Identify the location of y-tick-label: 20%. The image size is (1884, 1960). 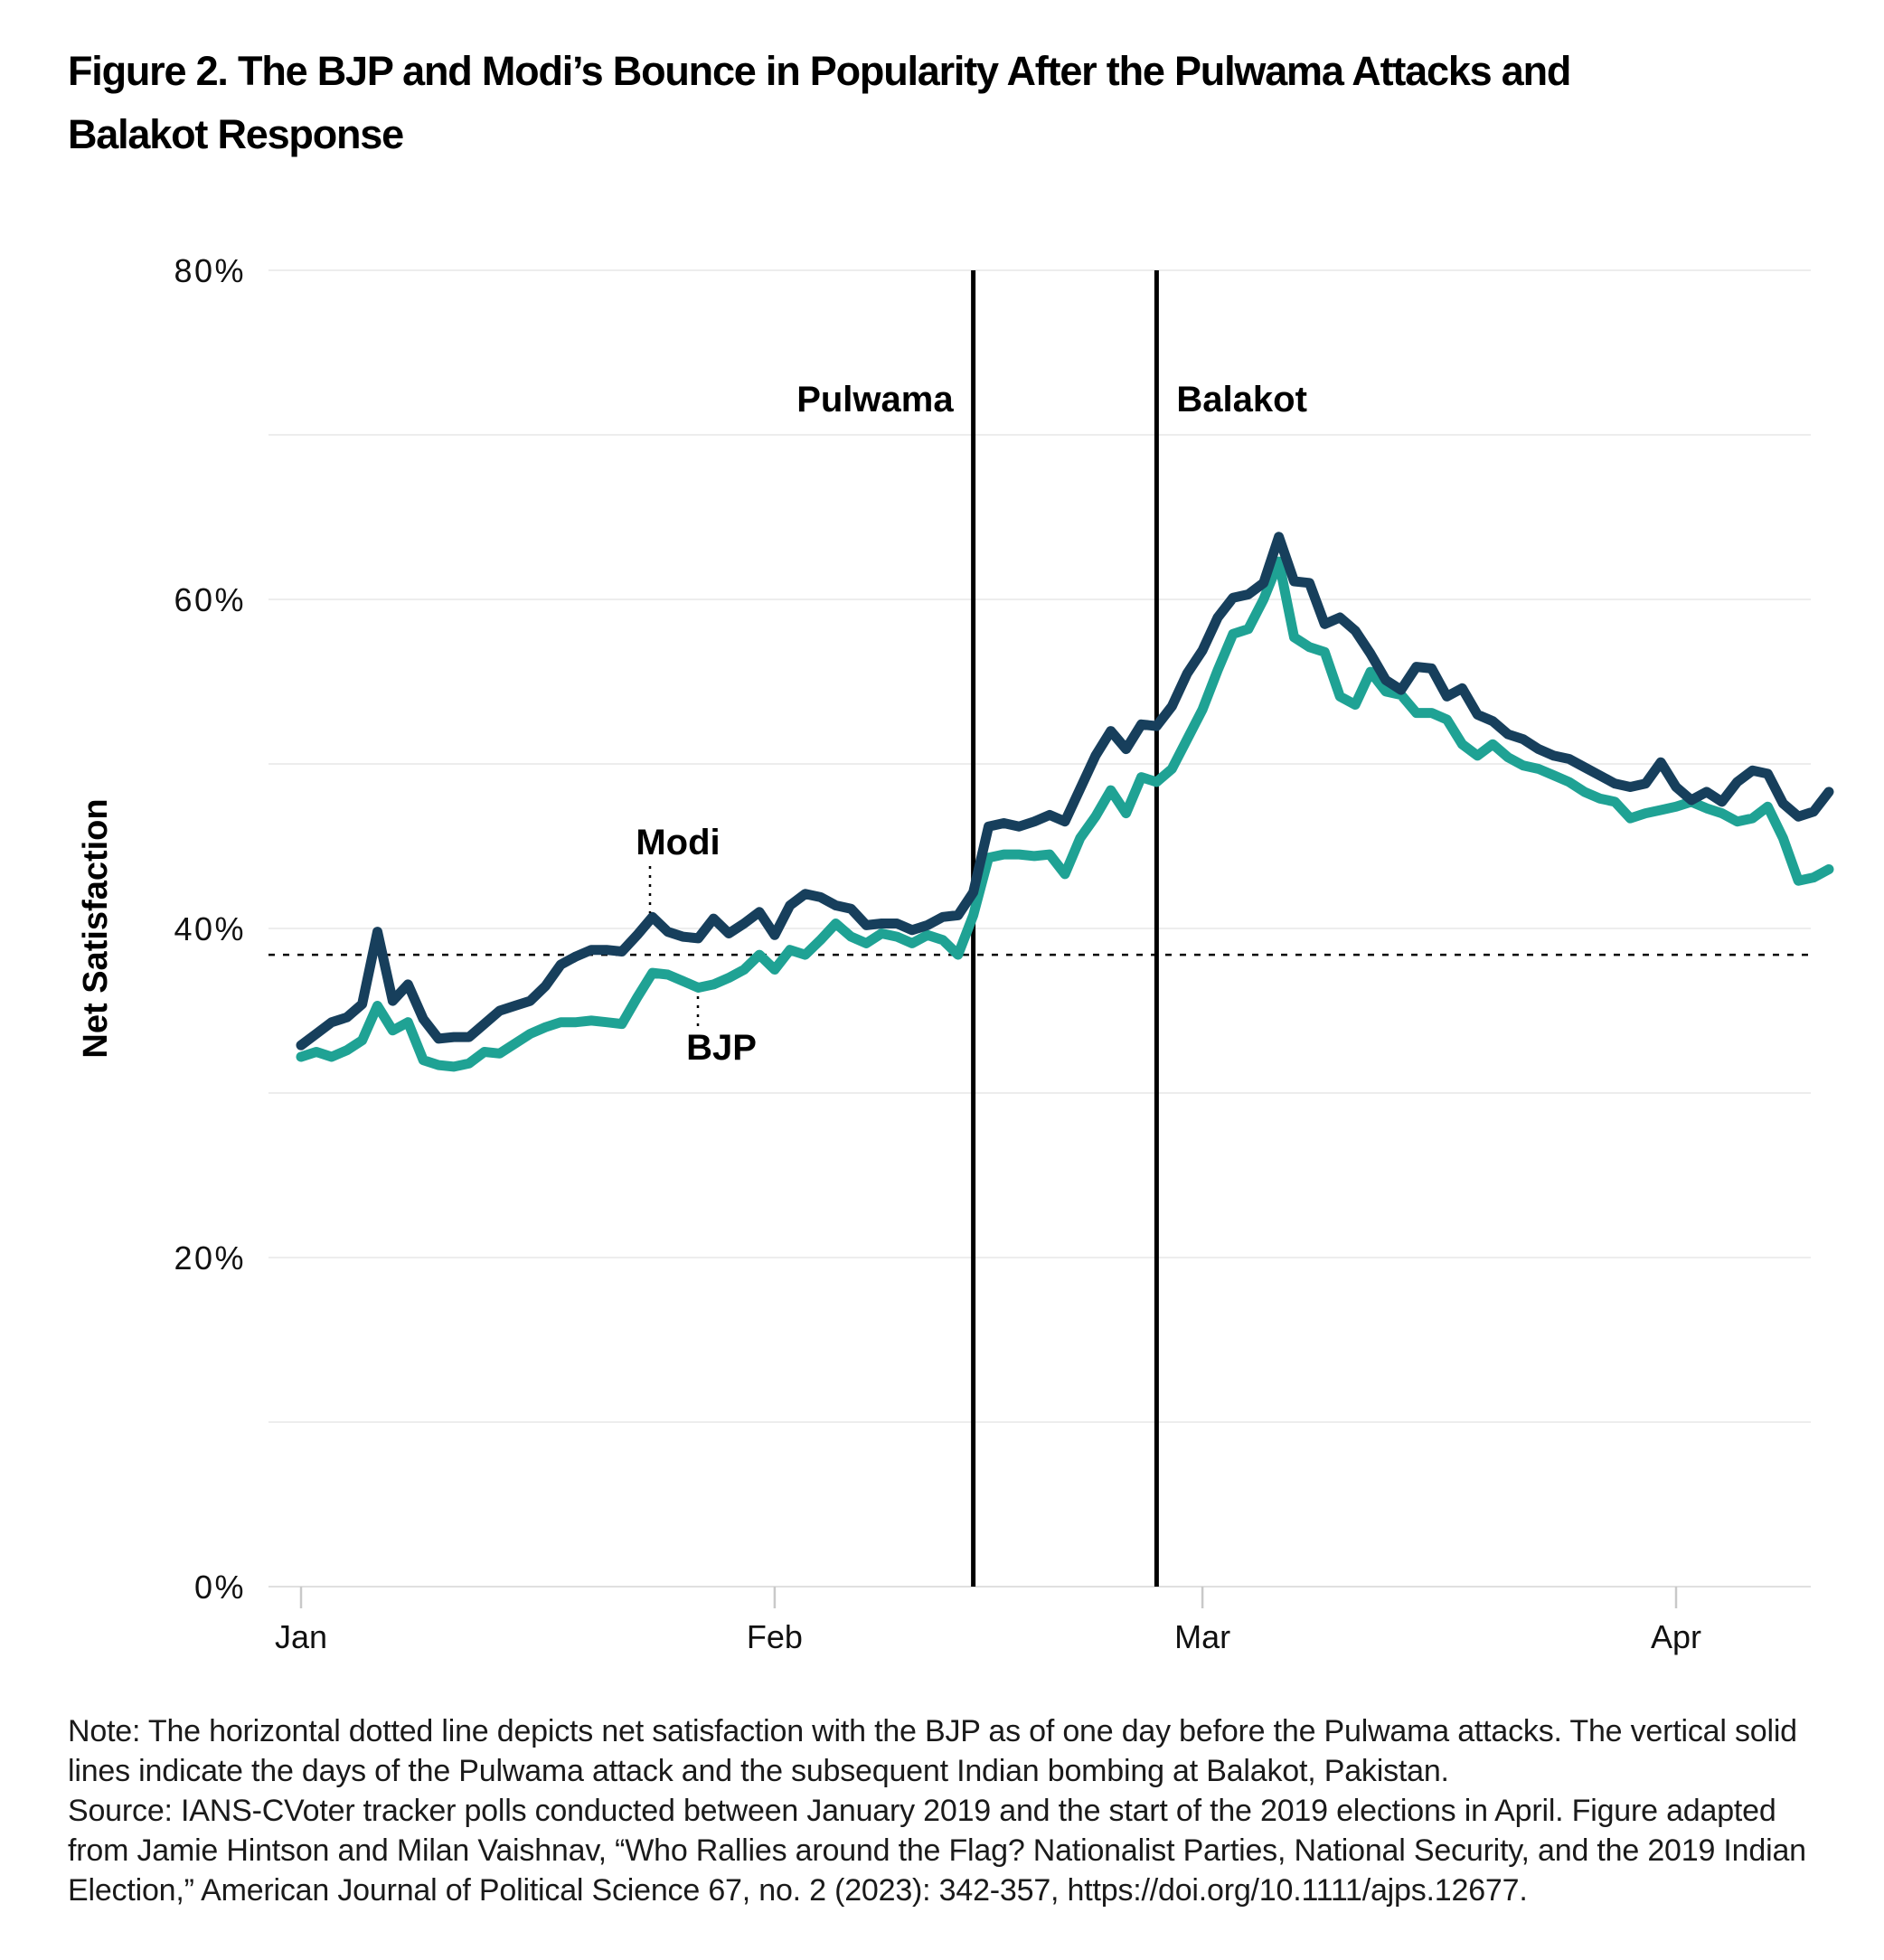
(210, 1258).